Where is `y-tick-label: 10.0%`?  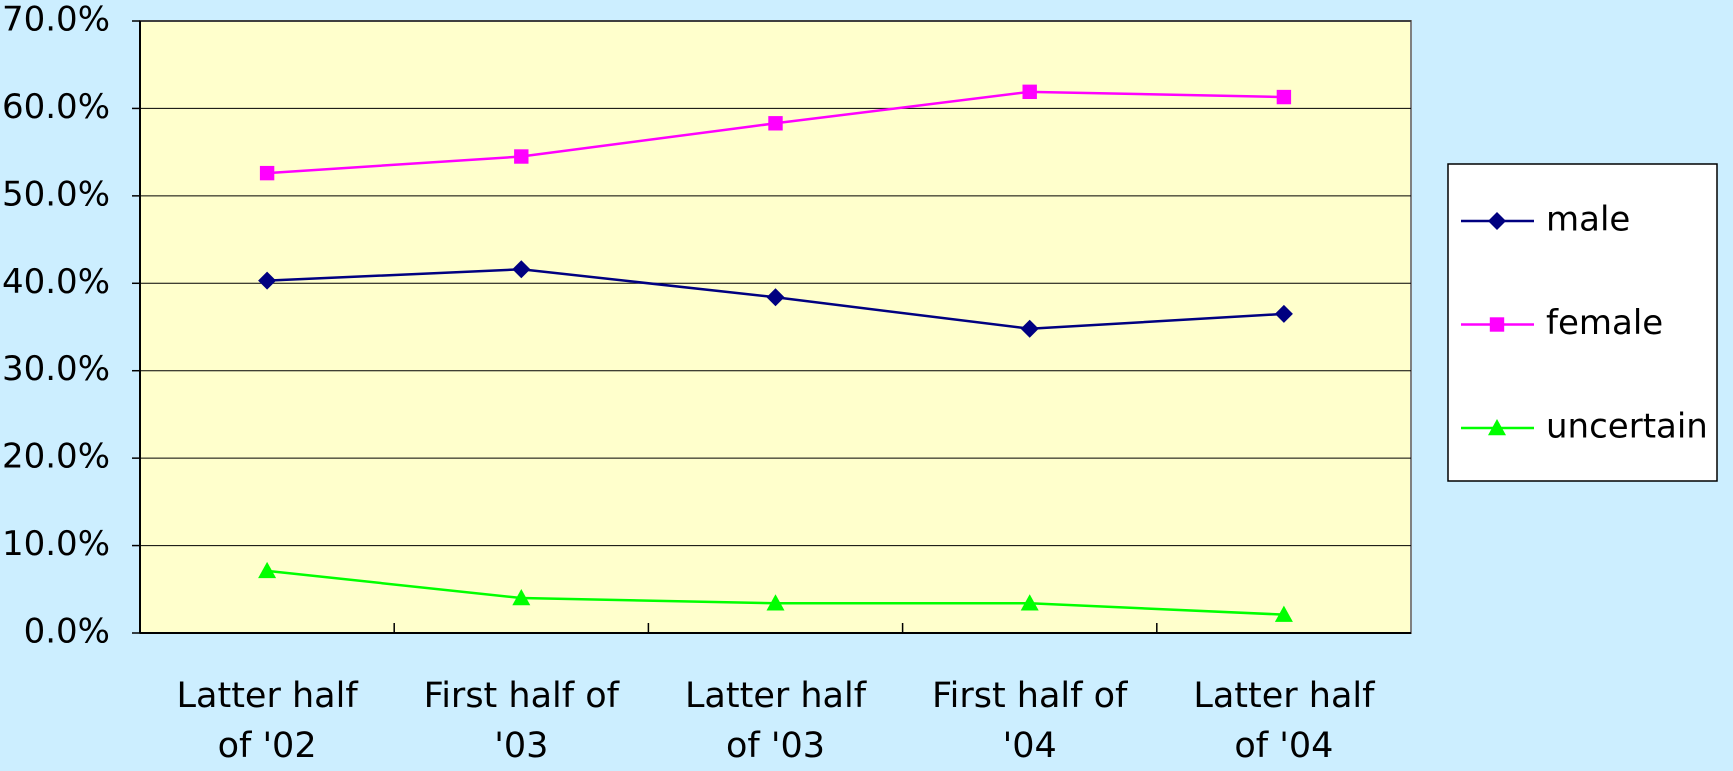 y-tick-label: 10.0% is located at coordinates (56, 544).